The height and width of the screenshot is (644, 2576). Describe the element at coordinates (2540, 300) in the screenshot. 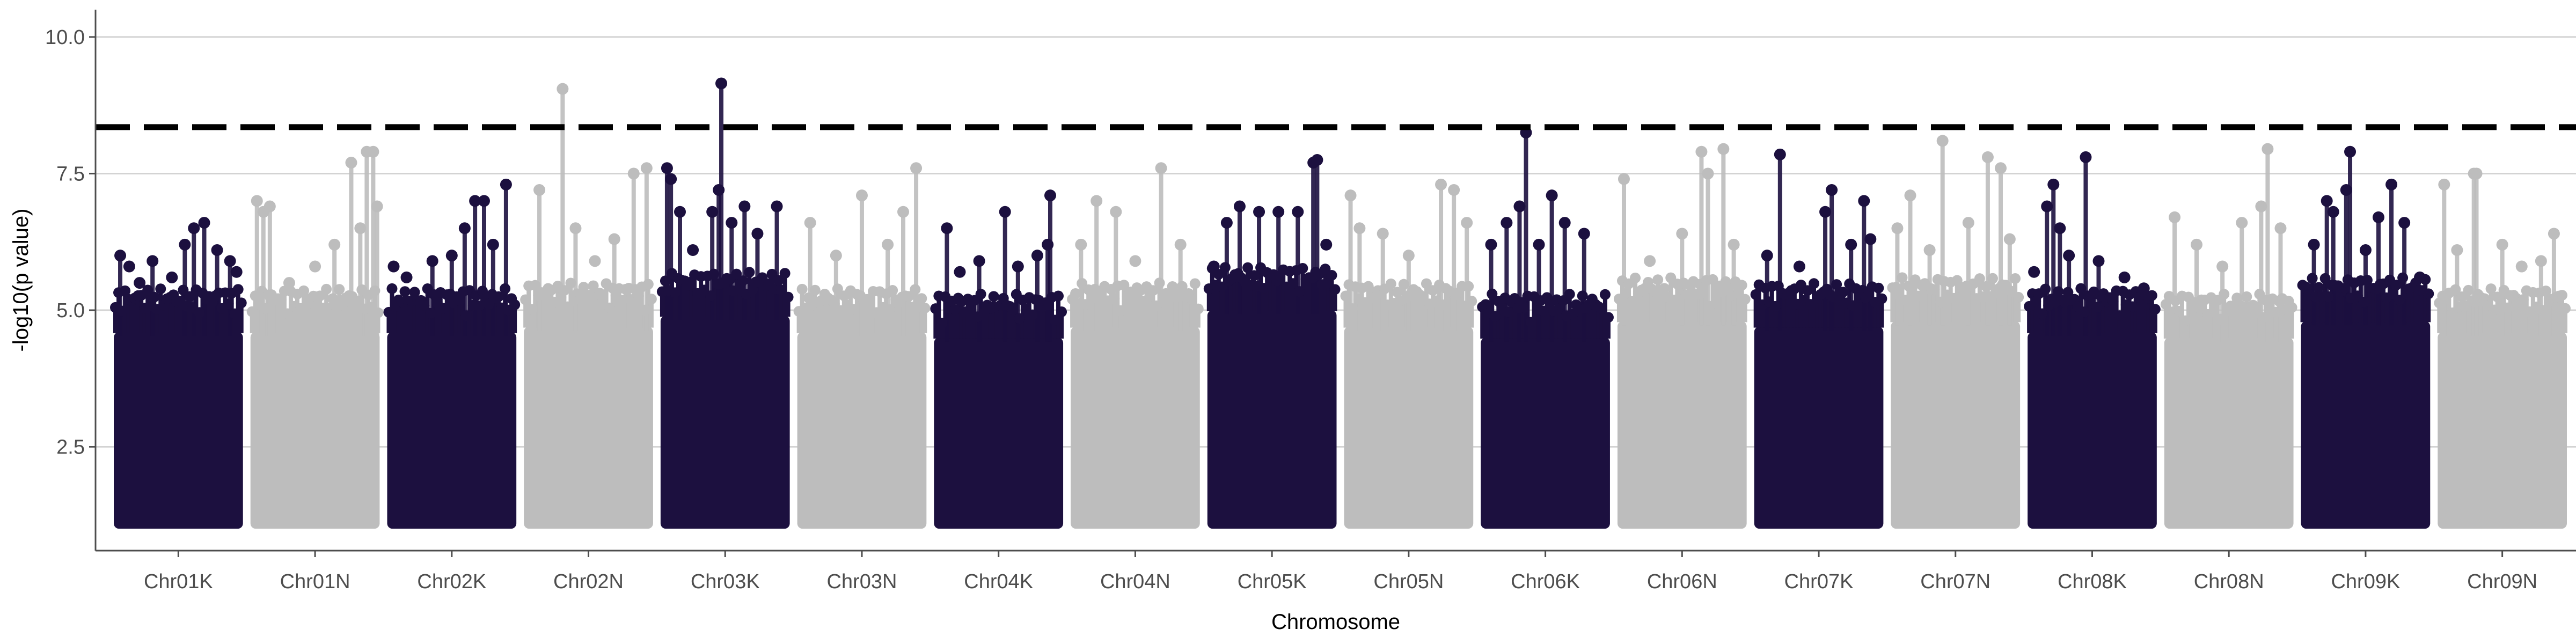

I see `peak-column-Chr09N` at that location.